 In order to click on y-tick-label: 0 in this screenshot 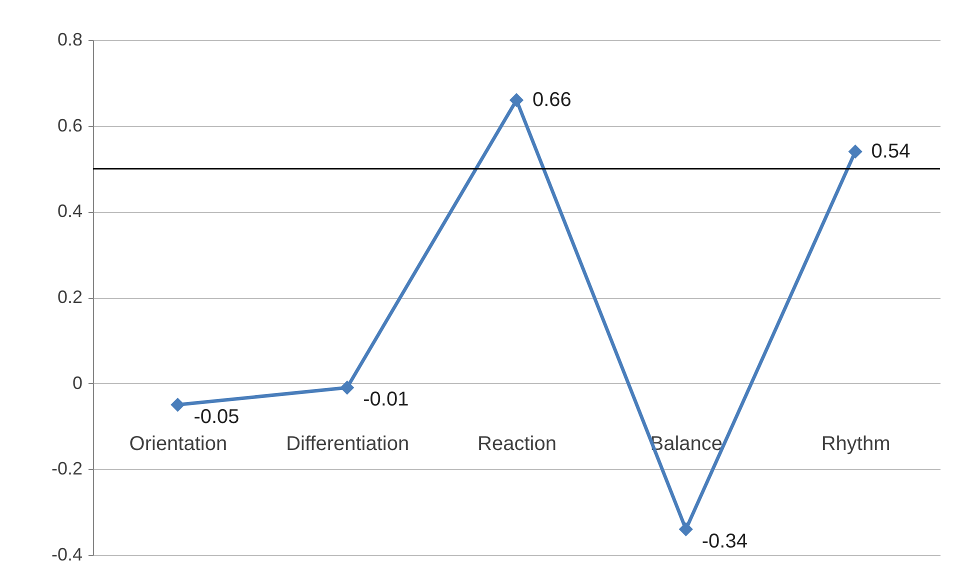, I will do `click(77, 382)`.